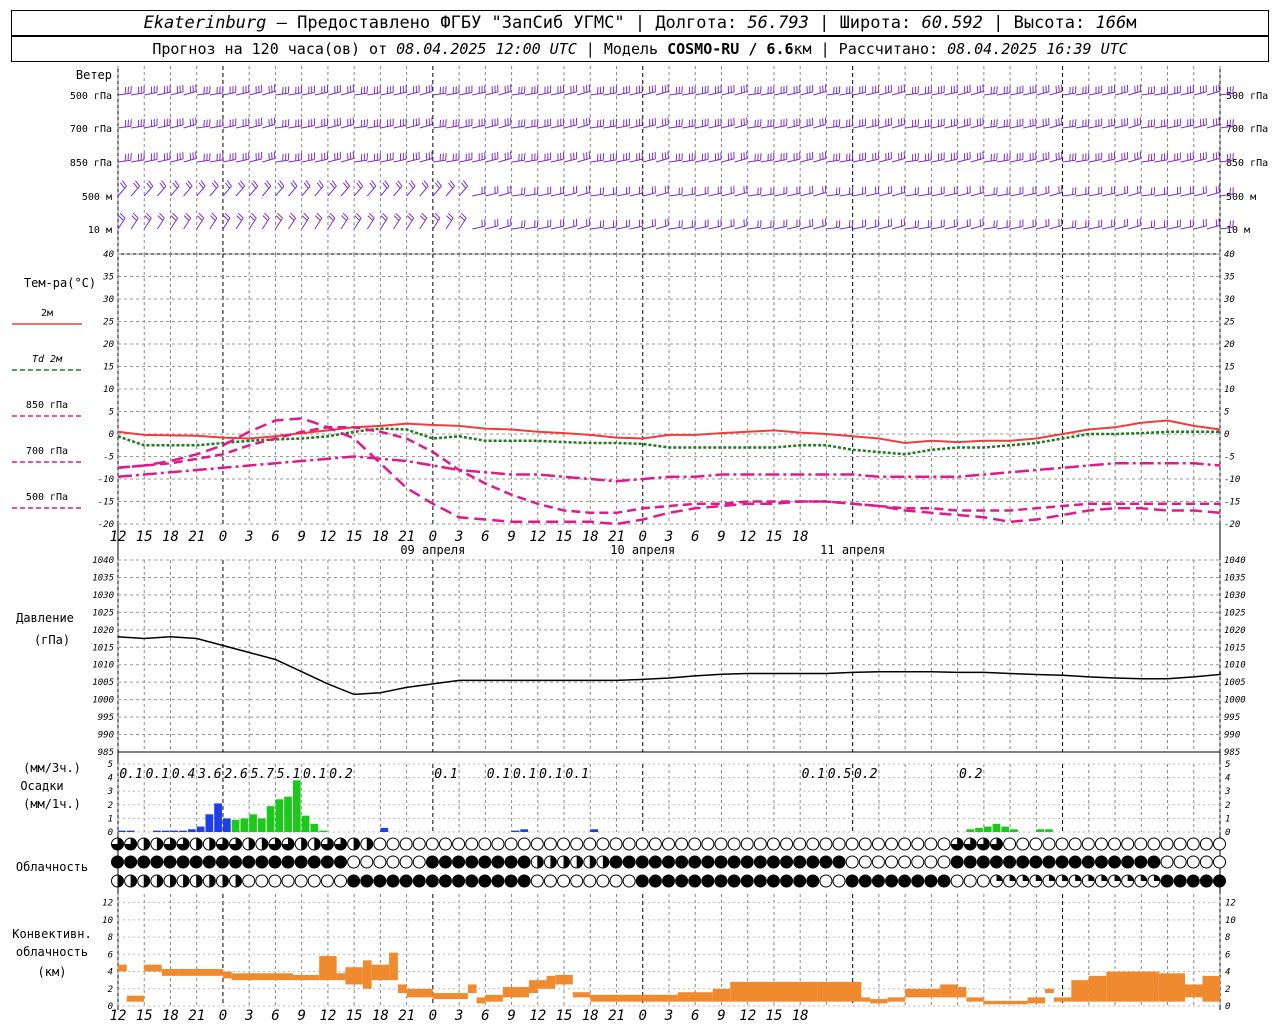 The image size is (1280, 1024). I want to click on precip-3h-label: 0.1, so click(813, 774).